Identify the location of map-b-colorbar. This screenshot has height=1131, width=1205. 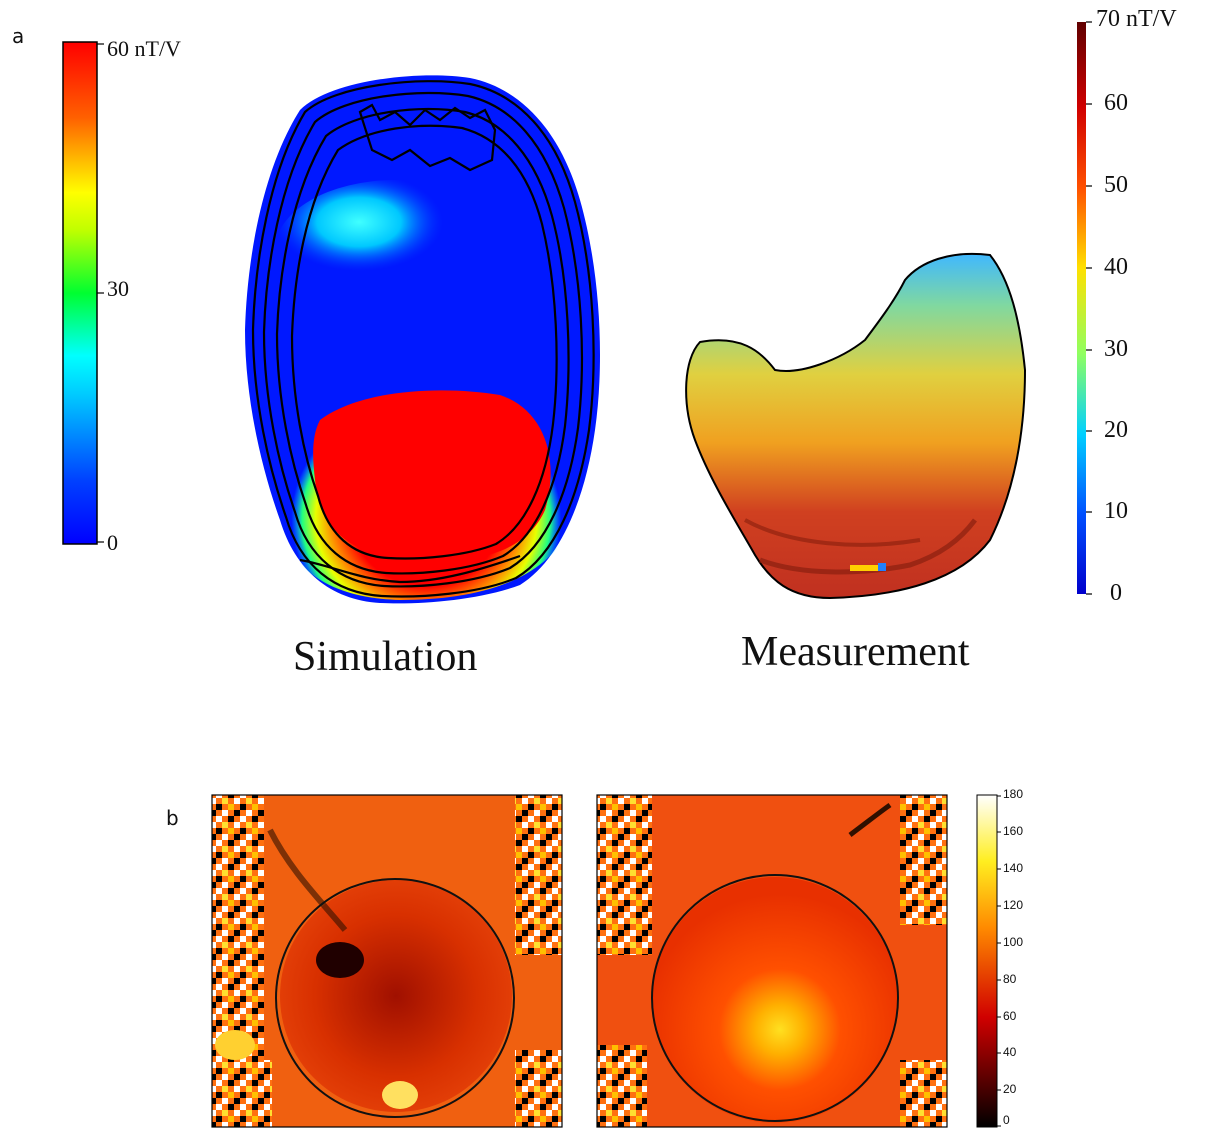
(987, 961).